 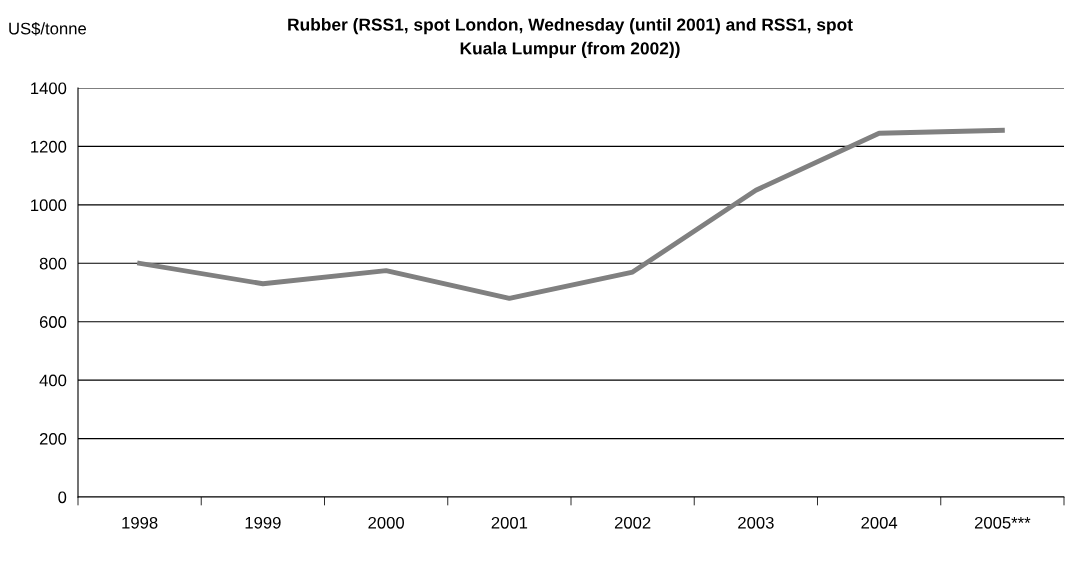 I want to click on y-tick-label: 1000, so click(x=49, y=205).